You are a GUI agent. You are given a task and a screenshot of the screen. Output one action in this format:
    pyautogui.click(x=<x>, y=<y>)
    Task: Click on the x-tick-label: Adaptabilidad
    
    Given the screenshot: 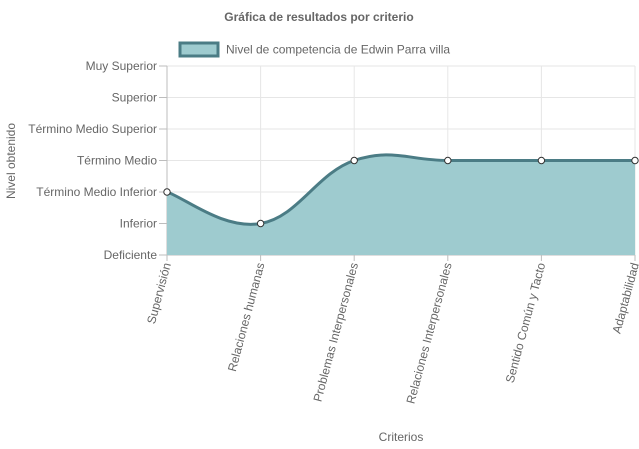 What is the action you would take?
    pyautogui.click(x=624, y=298)
    